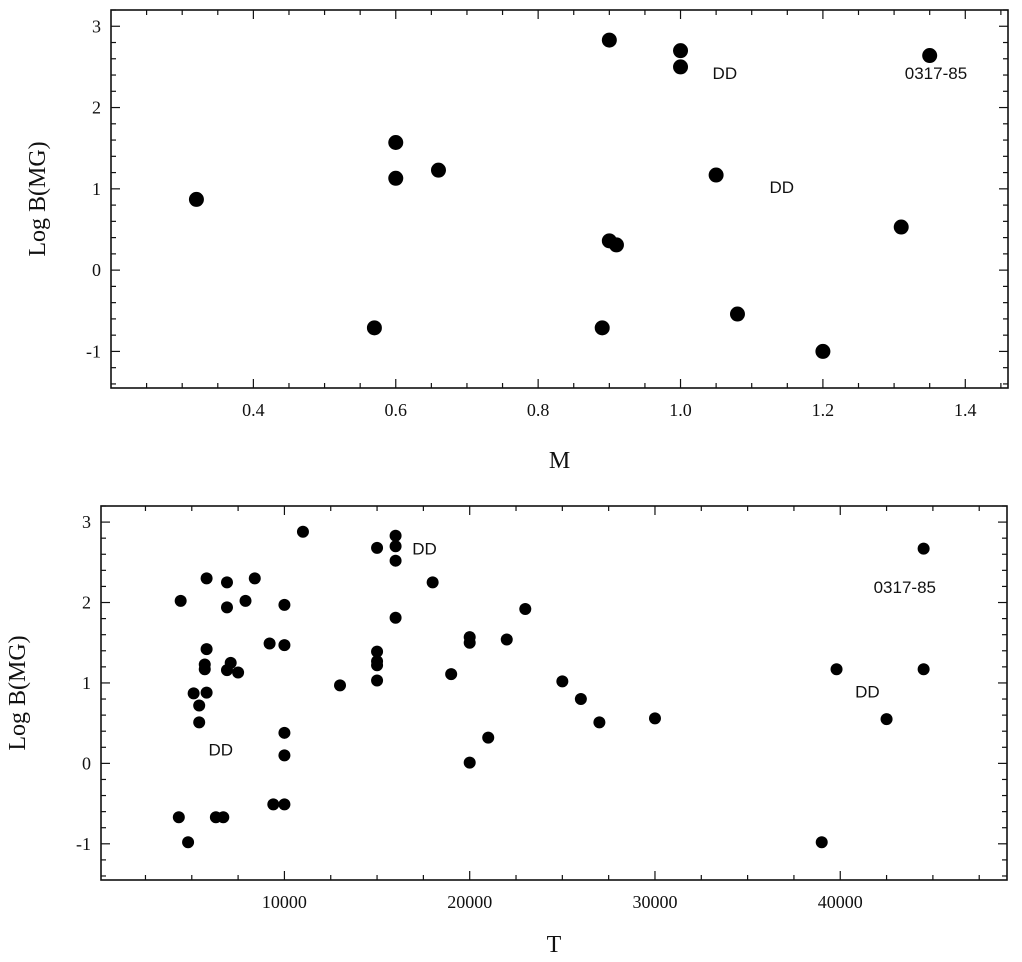 Image resolution: width=1022 pixels, height=962 pixels. I want to click on x-tick-label: 1.4, so click(965, 410).